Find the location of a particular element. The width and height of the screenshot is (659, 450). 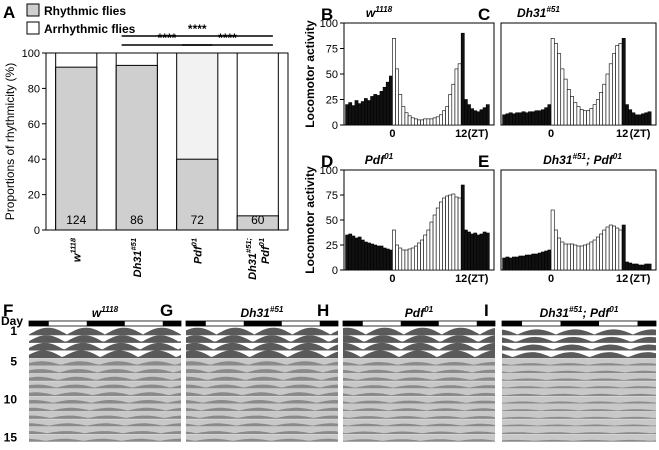

y-tick-label: 20 is located at coordinates (34, 196).